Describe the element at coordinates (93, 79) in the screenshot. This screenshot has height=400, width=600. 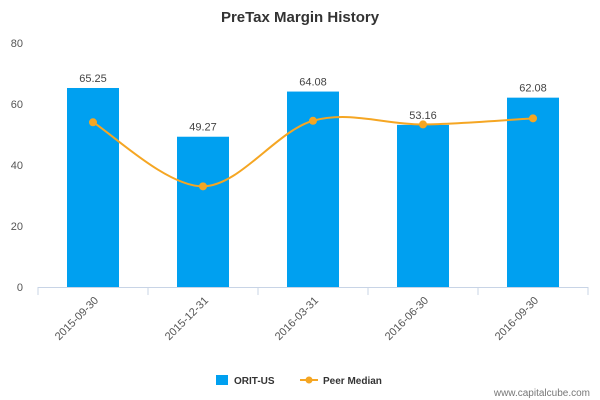
I see `bar-data-label: 65.25` at that location.